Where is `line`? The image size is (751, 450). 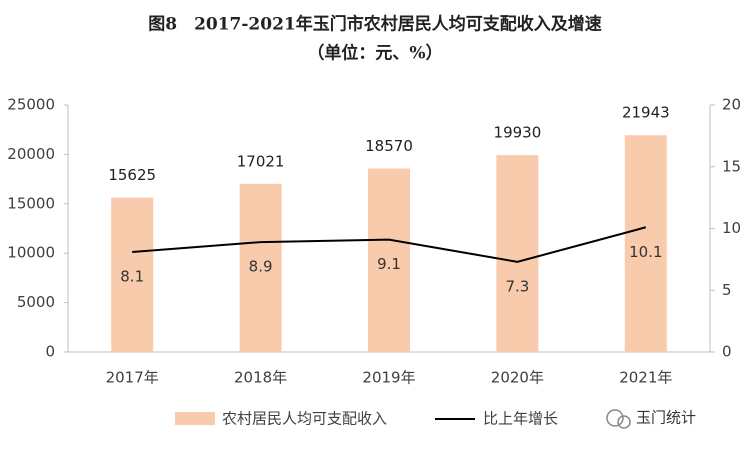 line is located at coordinates (389, 244).